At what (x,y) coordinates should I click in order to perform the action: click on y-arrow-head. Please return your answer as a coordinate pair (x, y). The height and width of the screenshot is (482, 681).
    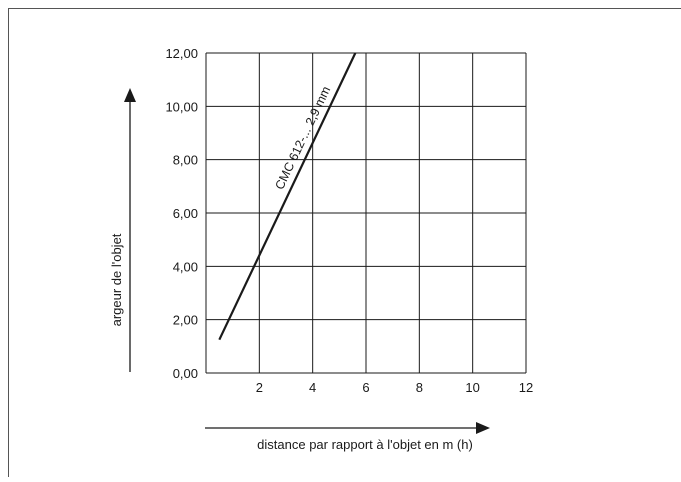
    Looking at the image, I should click on (130, 95).